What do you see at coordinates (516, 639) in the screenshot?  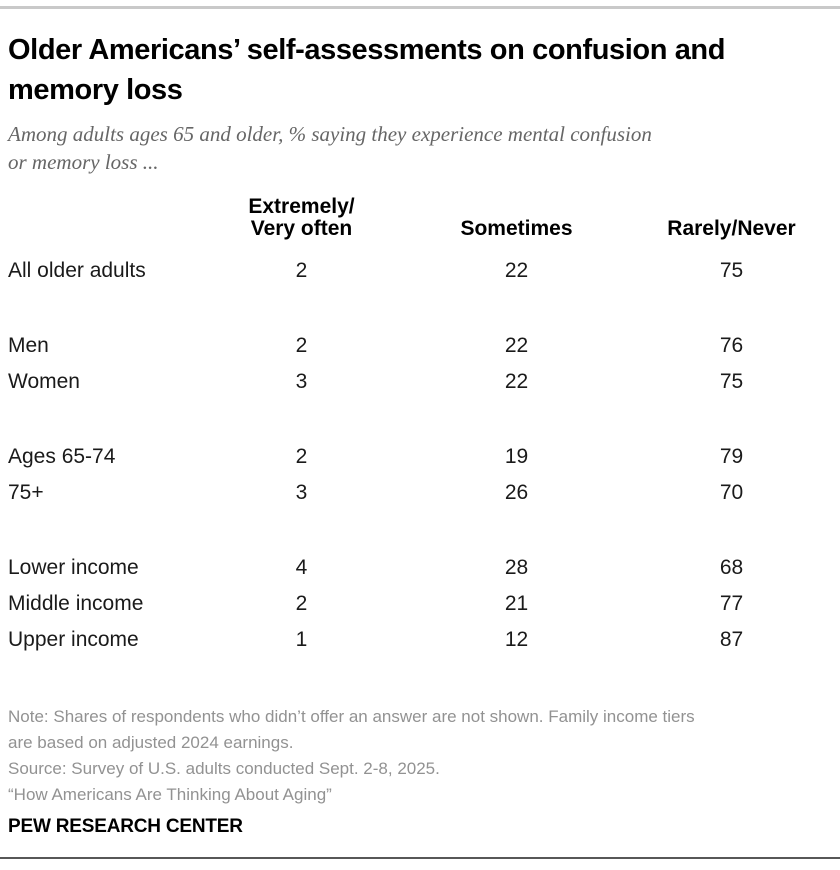 I see `cell-value: 12` at bounding box center [516, 639].